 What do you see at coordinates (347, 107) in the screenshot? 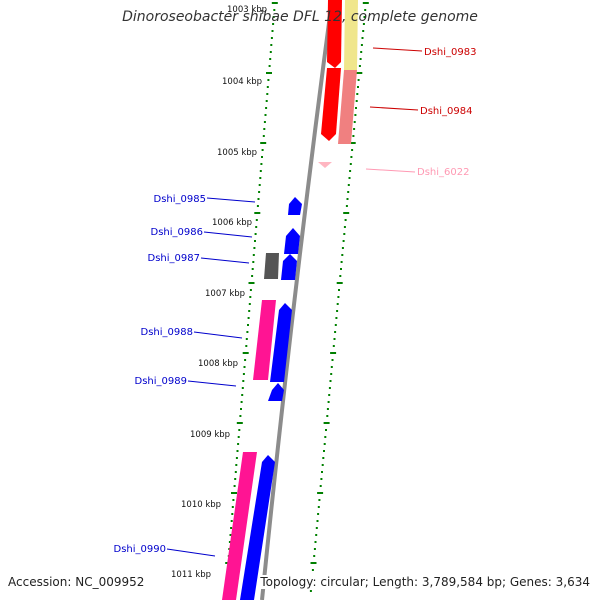
I see `feature-dshi-0984-gene` at bounding box center [347, 107].